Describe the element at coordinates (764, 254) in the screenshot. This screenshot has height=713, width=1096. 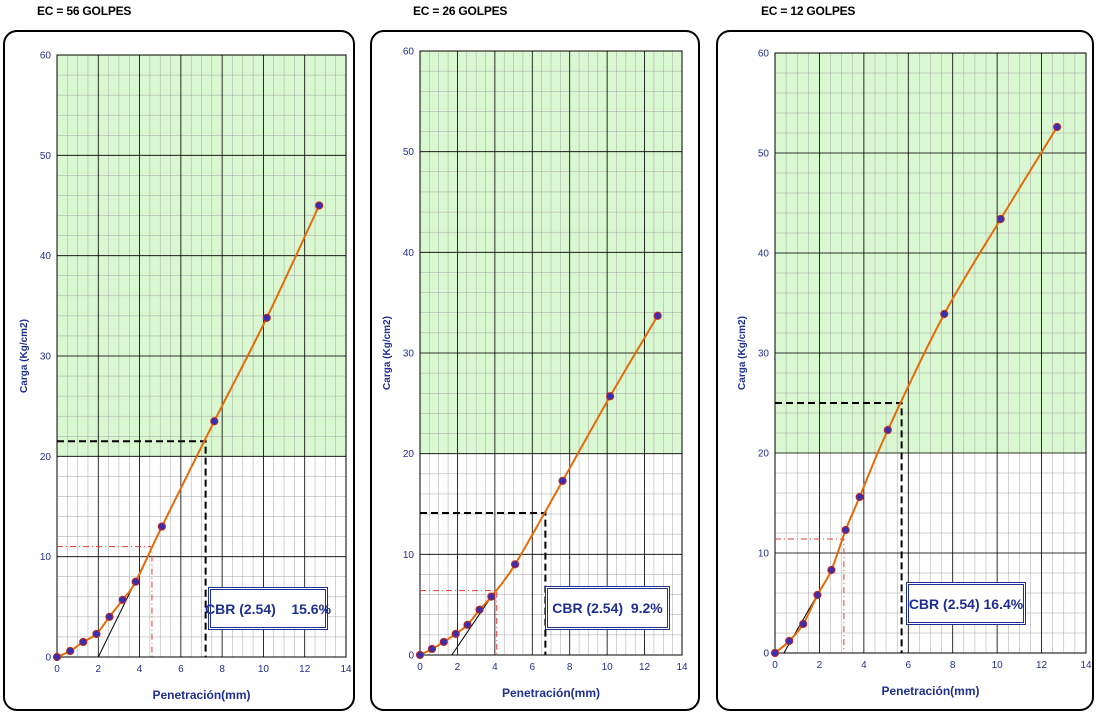
I see `y-tick-label: 40` at that location.